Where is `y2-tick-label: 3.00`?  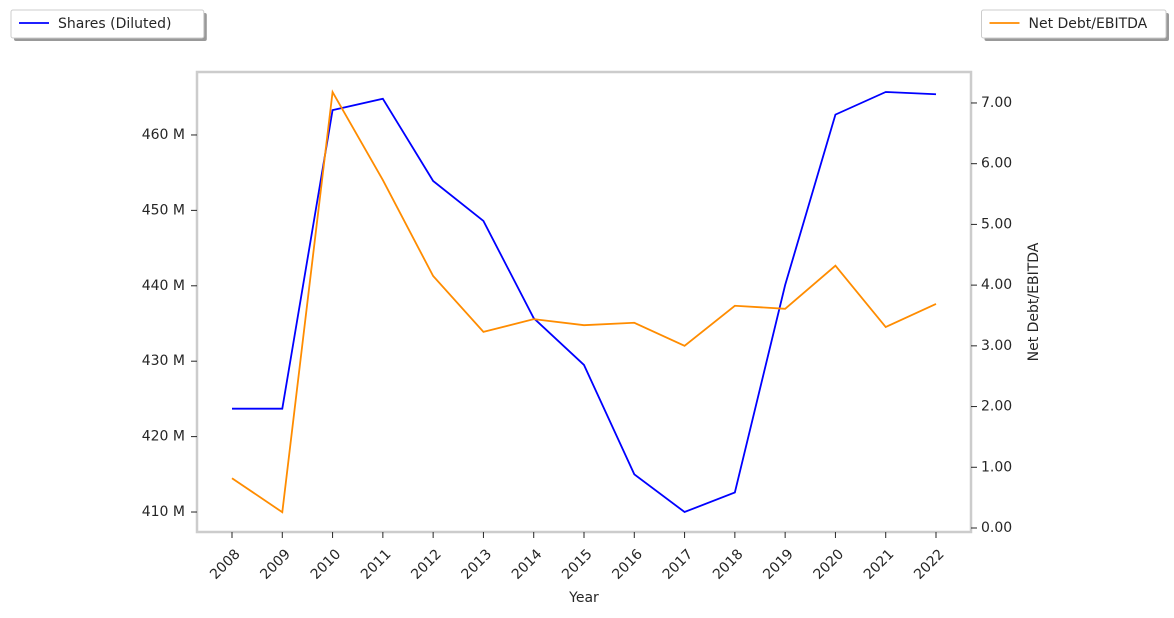
y2-tick-label: 3.00 is located at coordinates (996, 346).